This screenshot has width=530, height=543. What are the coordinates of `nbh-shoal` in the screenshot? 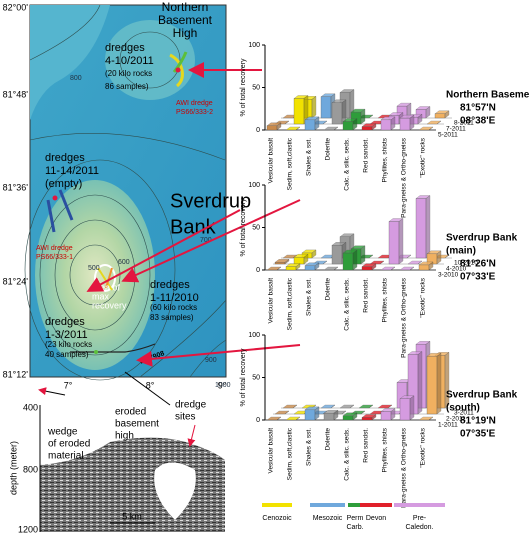 It's located at (150, 60).